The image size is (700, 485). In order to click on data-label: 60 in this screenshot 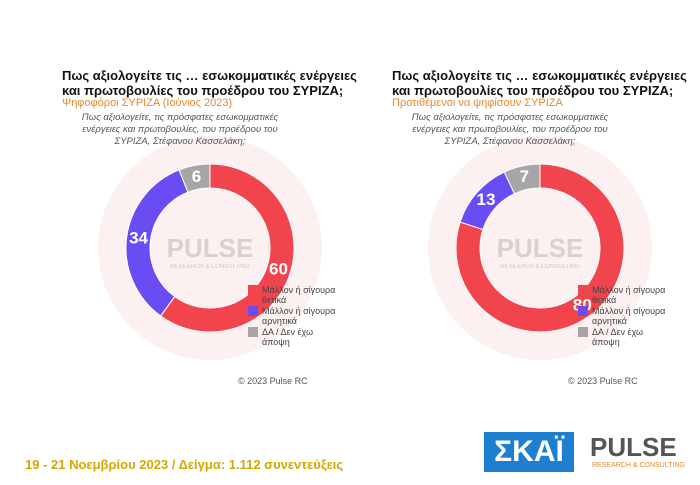, I will do `click(278, 269)`.